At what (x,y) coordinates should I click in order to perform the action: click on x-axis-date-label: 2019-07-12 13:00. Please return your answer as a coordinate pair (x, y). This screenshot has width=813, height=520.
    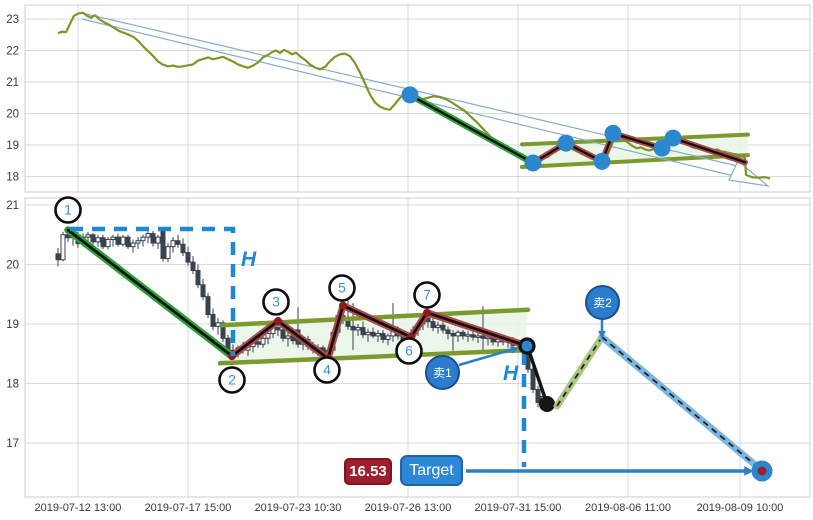
    Looking at the image, I should click on (78, 508).